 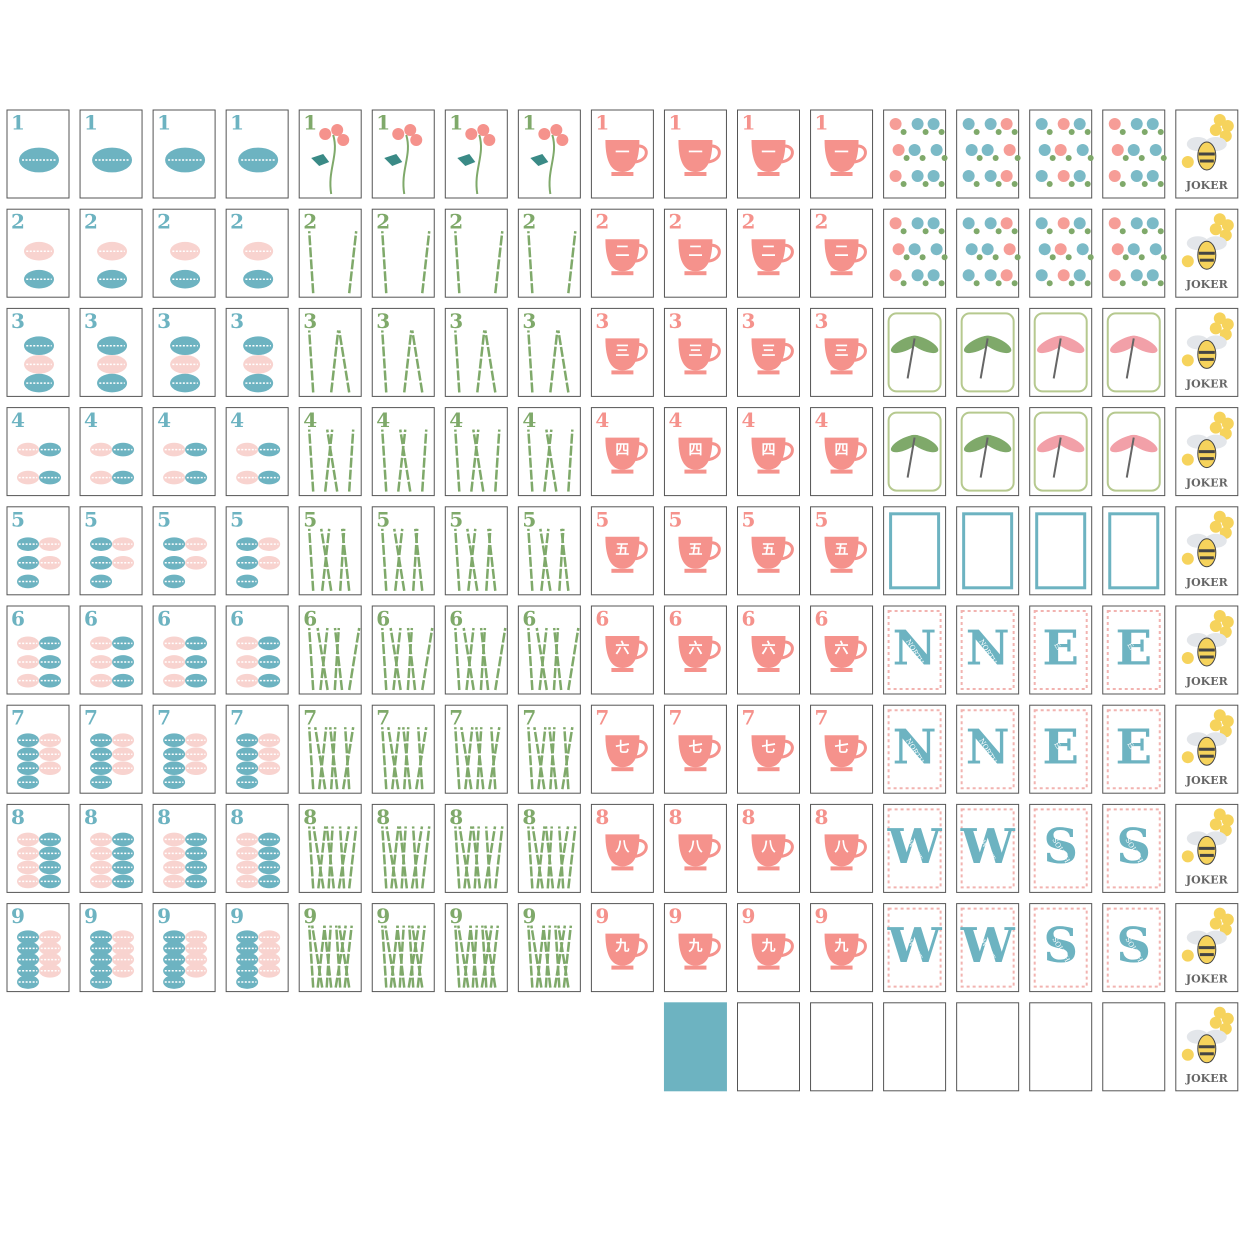 What do you see at coordinates (1207, 948) in the screenshot?
I see `tile: JOKER` at bounding box center [1207, 948].